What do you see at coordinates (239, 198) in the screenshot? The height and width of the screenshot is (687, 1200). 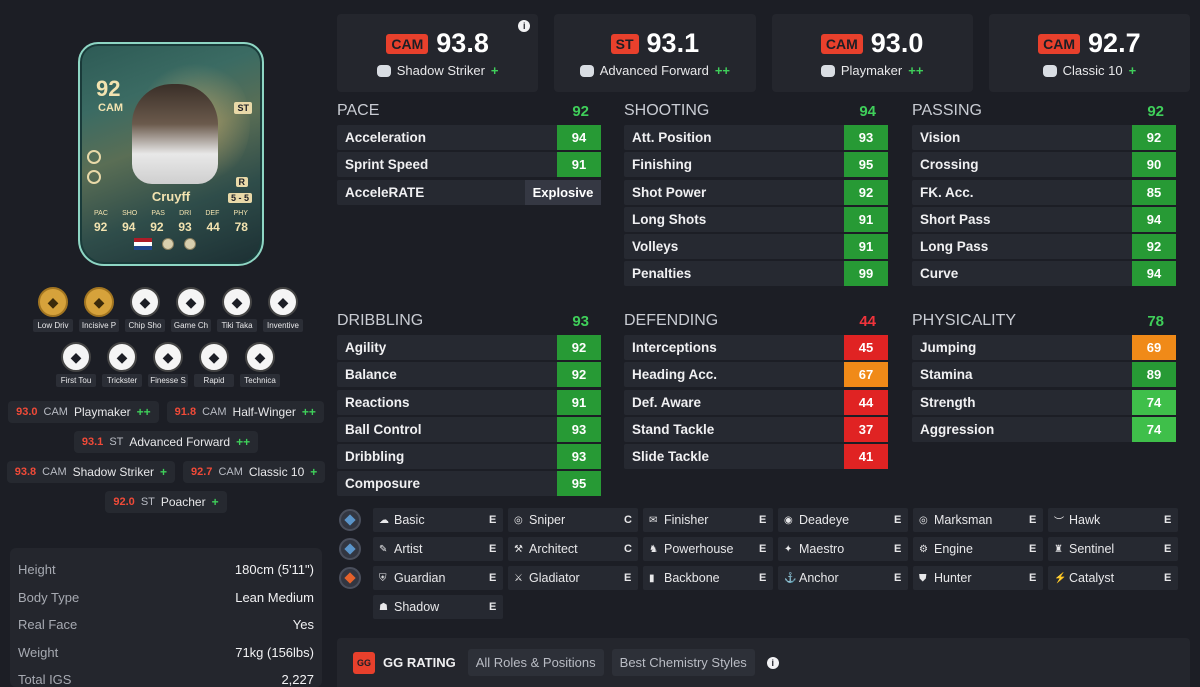 I see `card-skill-weakfoot: 5 - 5` at bounding box center [239, 198].